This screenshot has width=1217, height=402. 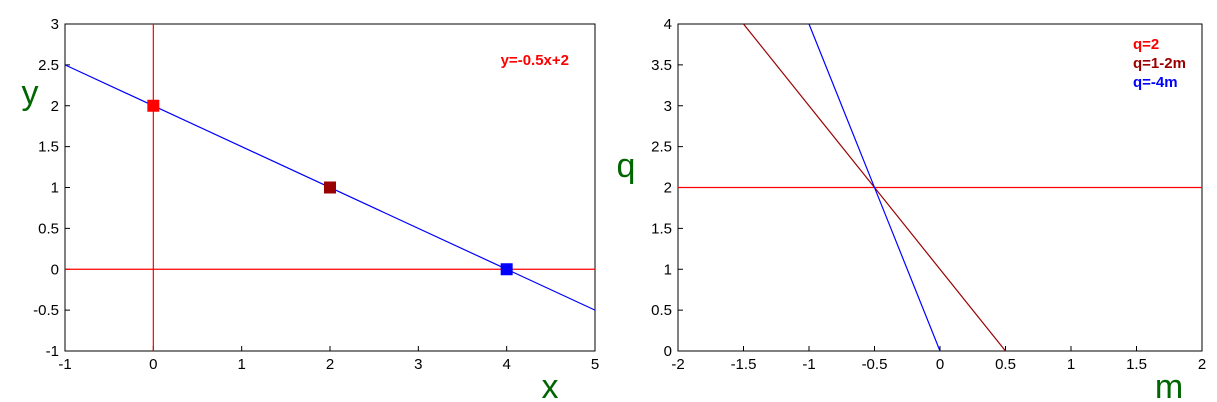 What do you see at coordinates (550, 385) in the screenshot?
I see `x-axis-label: x` at bounding box center [550, 385].